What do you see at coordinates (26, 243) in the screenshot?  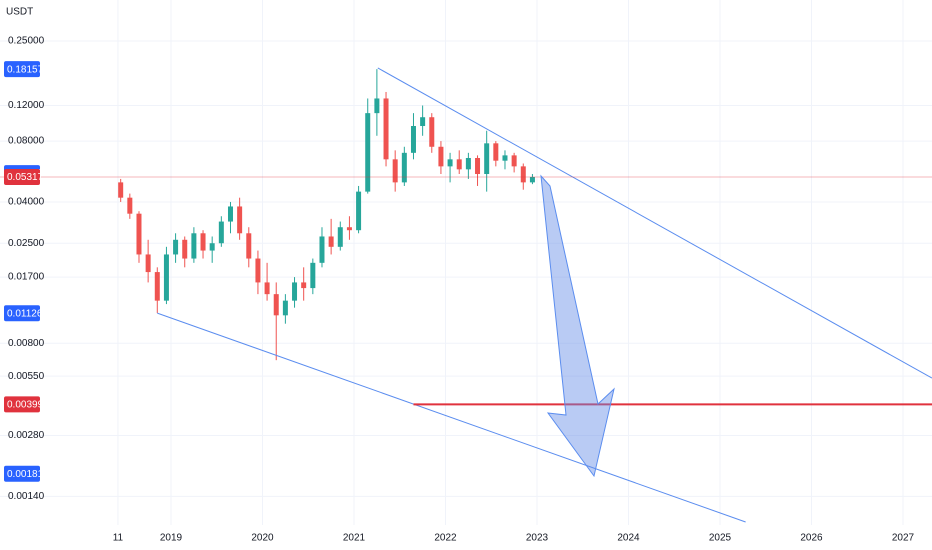 I see `y-tick-label: 0.02500` at bounding box center [26, 243].